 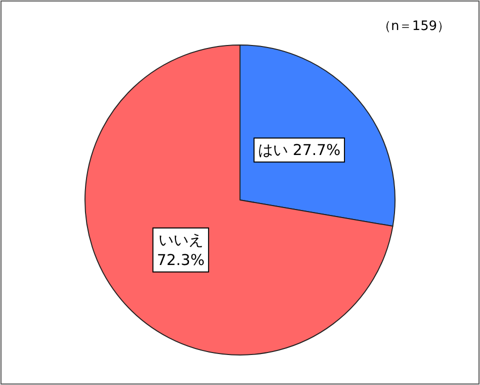 What do you see at coordinates (414, 26) in the screenshot?
I see `text: （n＝159）` at bounding box center [414, 26].